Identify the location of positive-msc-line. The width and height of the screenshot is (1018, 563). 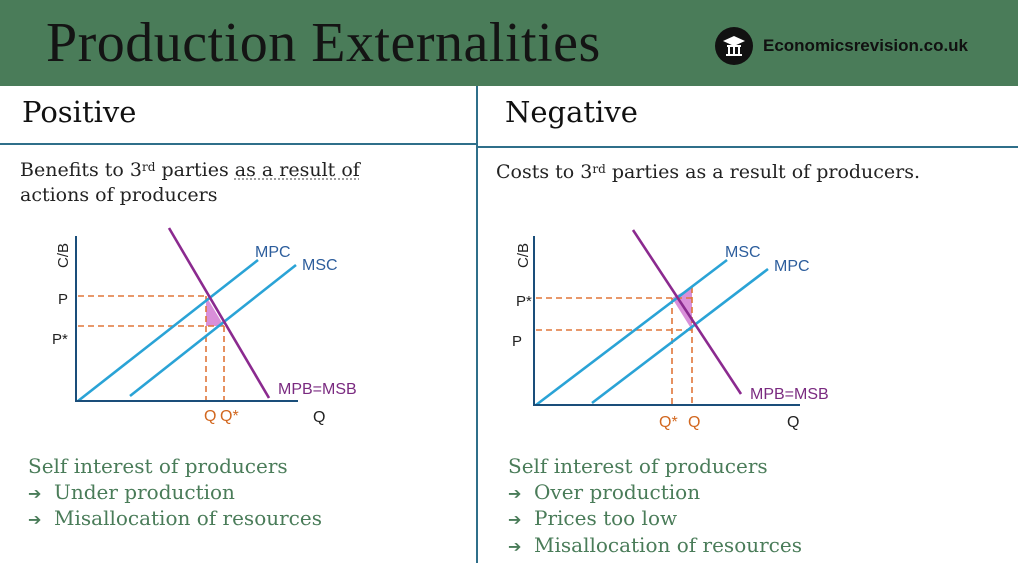
(213, 330).